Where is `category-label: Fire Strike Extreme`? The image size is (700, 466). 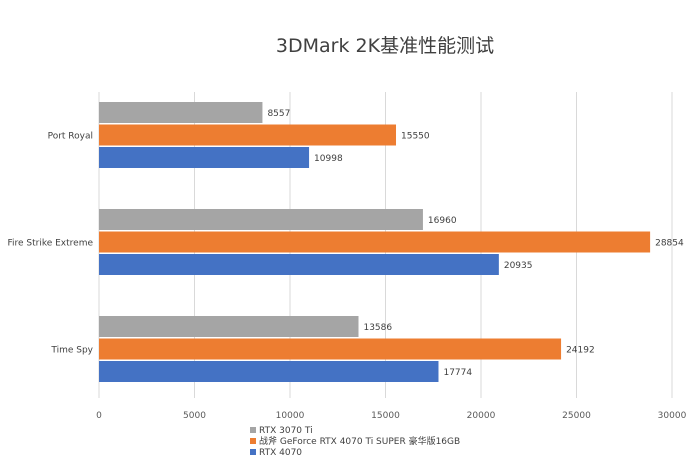 category-label: Fire Strike Extreme is located at coordinates (50, 244).